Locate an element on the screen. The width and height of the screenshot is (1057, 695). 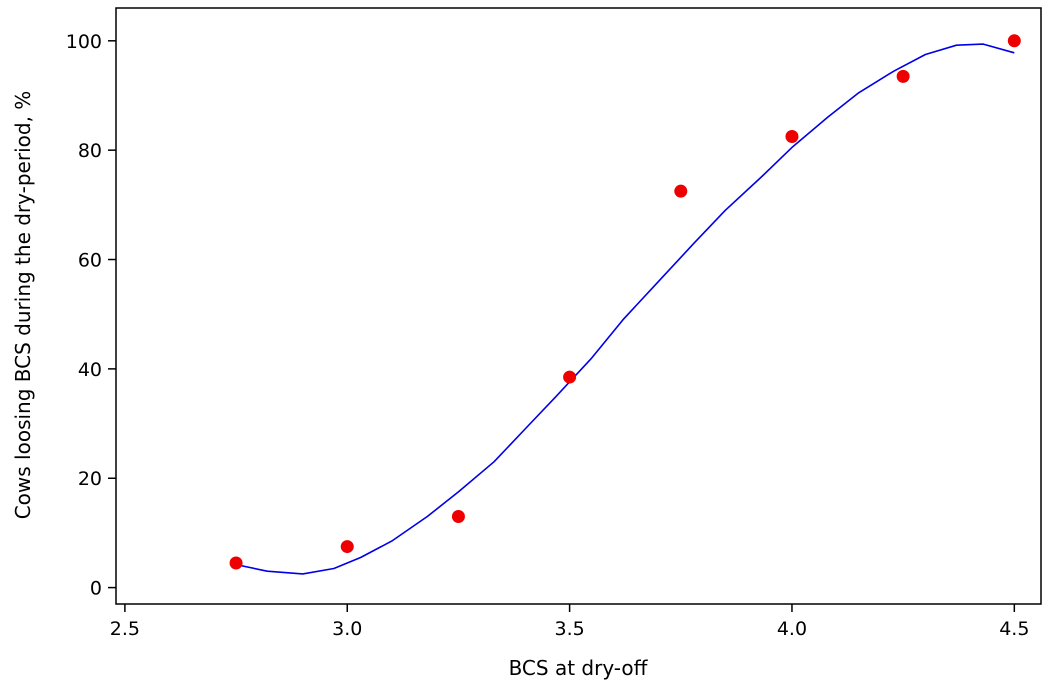
x-tick-label: 4.5 is located at coordinates (1014, 629).